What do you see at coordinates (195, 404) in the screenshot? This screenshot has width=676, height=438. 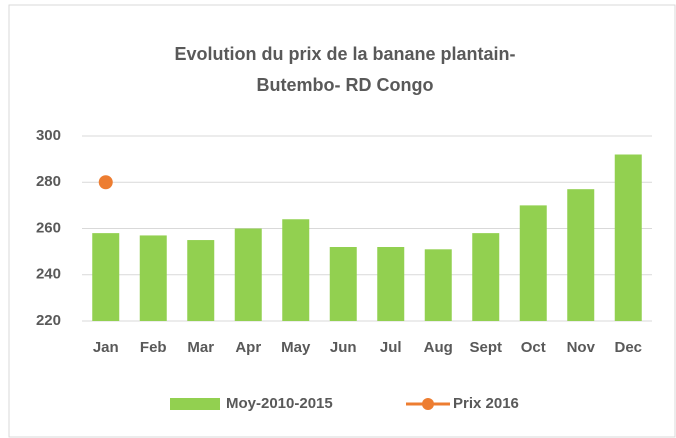 I see `legend-swatch` at bounding box center [195, 404].